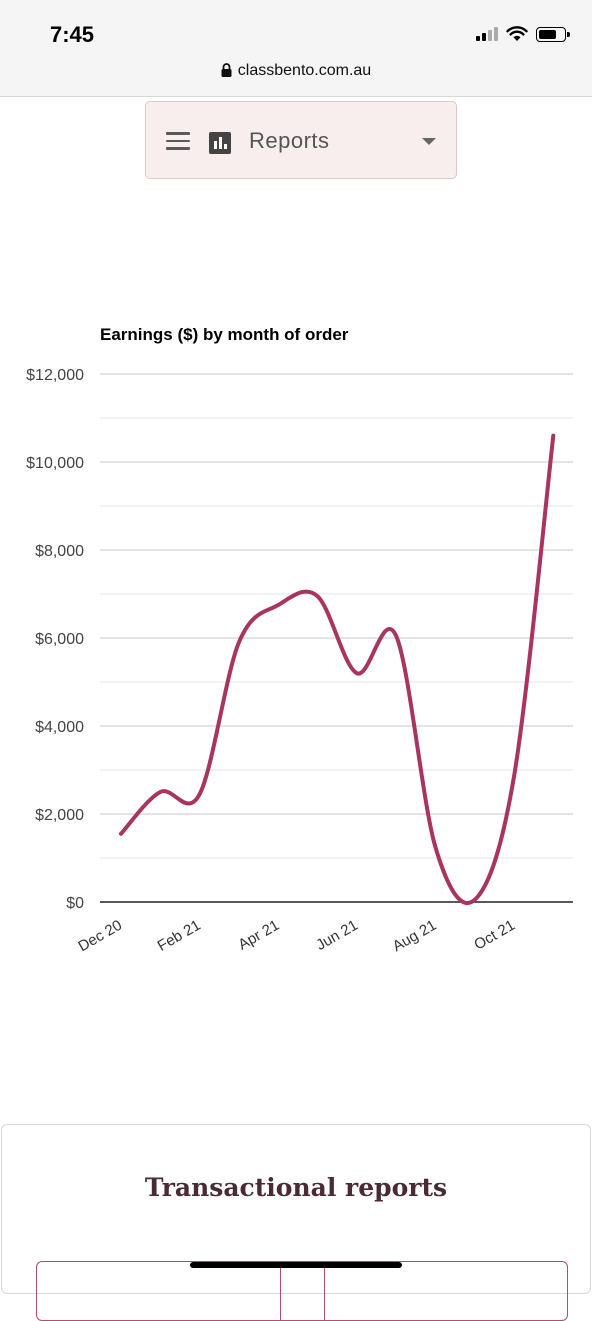 The image size is (592, 1321). What do you see at coordinates (296, 1265) in the screenshot?
I see `home-indicator` at bounding box center [296, 1265].